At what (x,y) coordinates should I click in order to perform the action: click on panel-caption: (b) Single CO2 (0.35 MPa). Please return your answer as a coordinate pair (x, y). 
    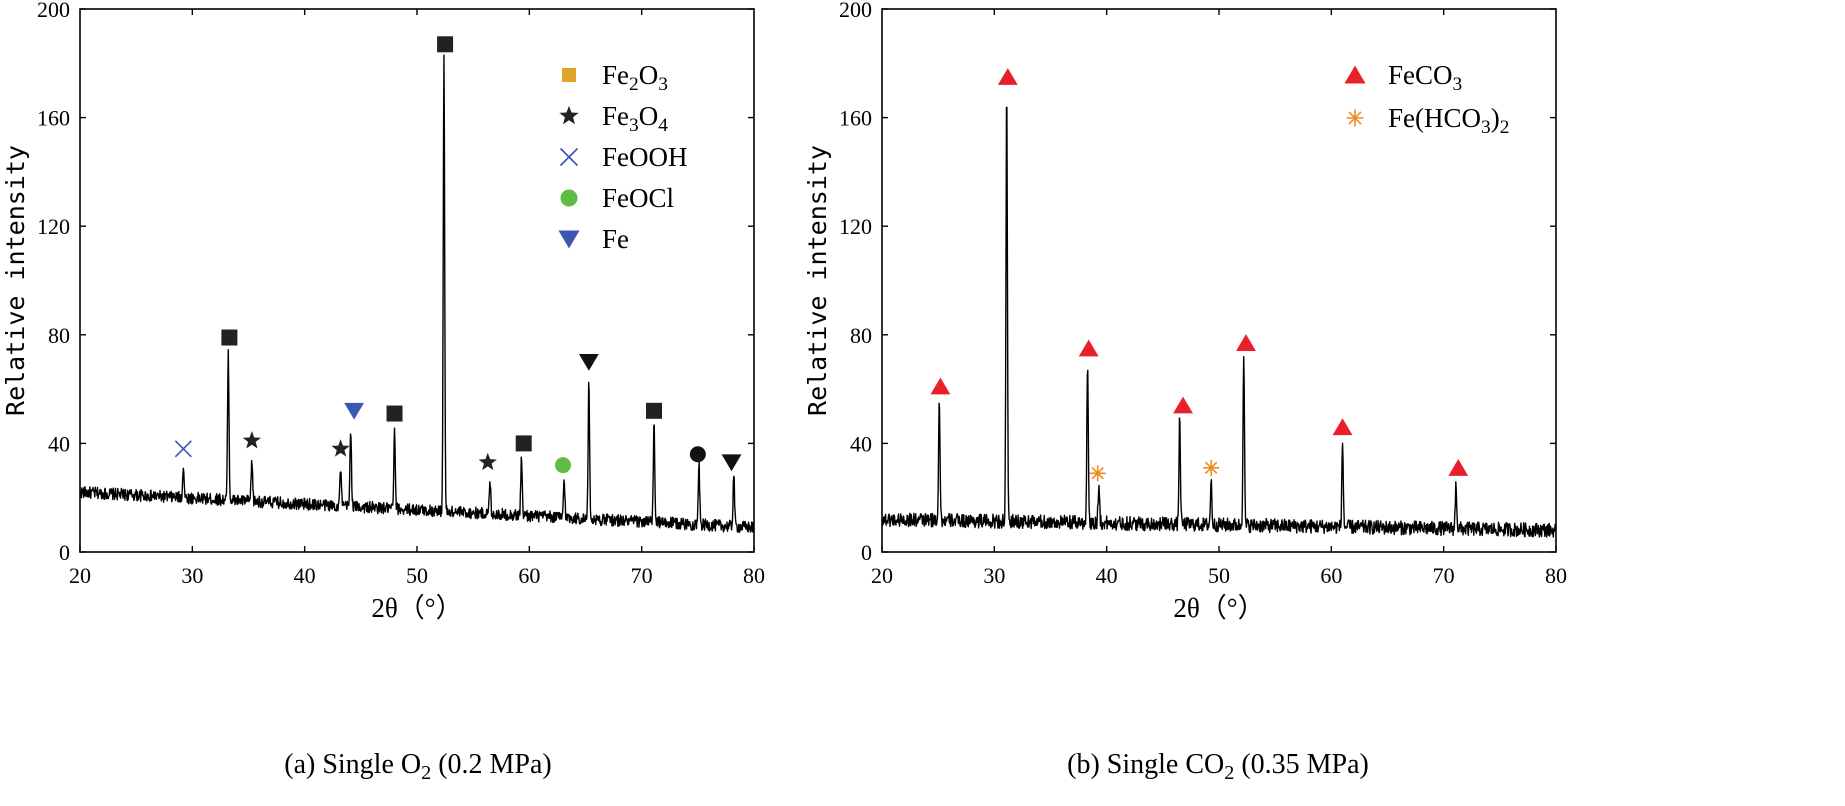
    Looking at the image, I should click on (1218, 766).